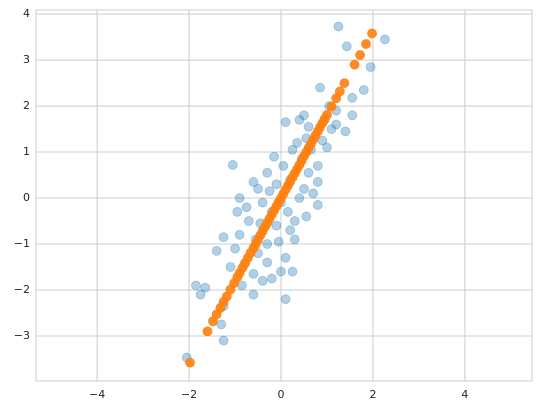 This screenshot has width=541, height=411. Describe the element at coordinates (22, 243) in the screenshot. I see `y-tick-label: −1` at that location.